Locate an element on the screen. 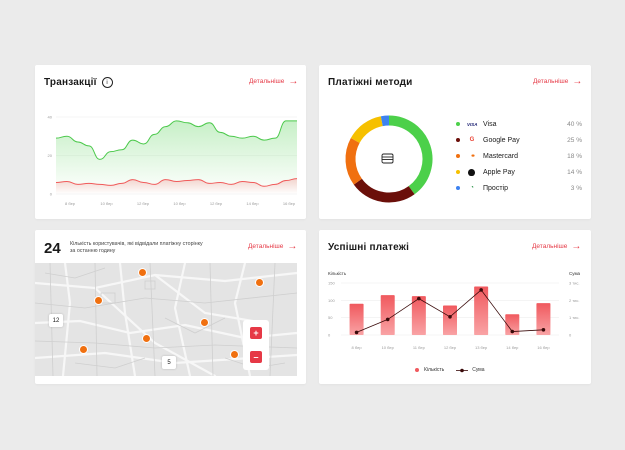 This screenshot has height=450, width=625. legend-sum-swatch is located at coordinates (462, 370).